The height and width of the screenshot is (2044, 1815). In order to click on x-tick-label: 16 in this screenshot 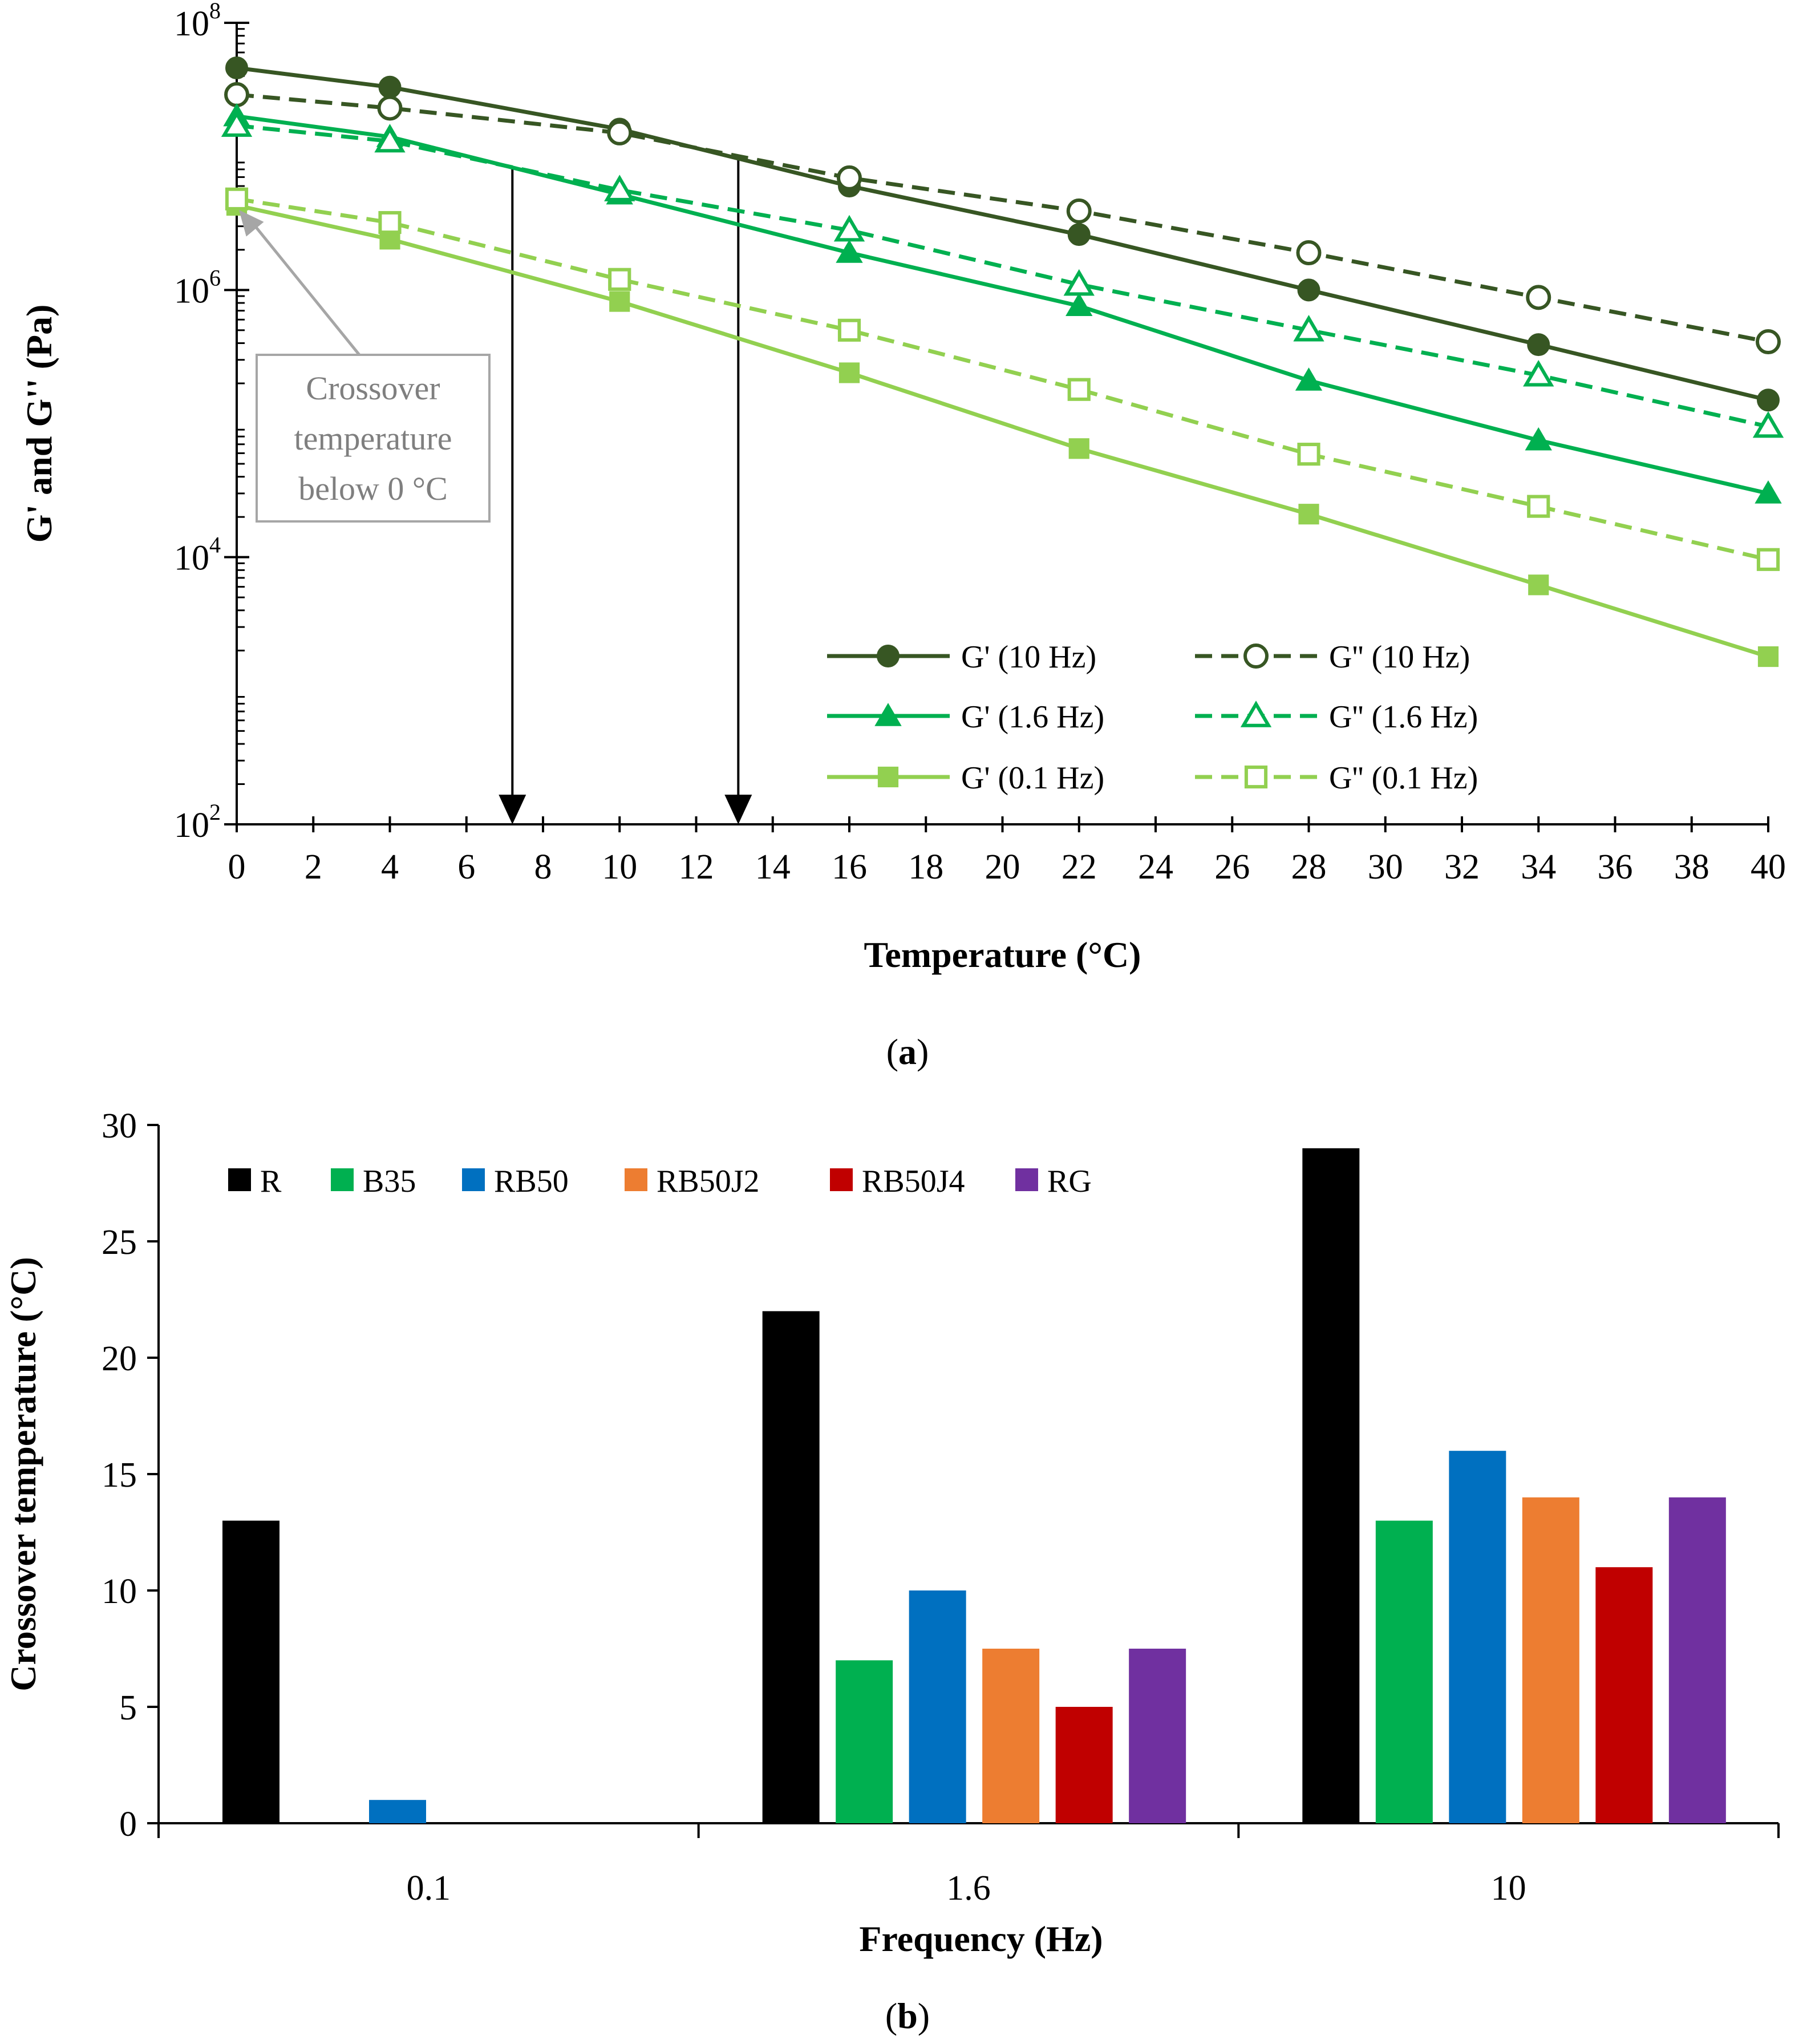, I will do `click(849, 867)`.